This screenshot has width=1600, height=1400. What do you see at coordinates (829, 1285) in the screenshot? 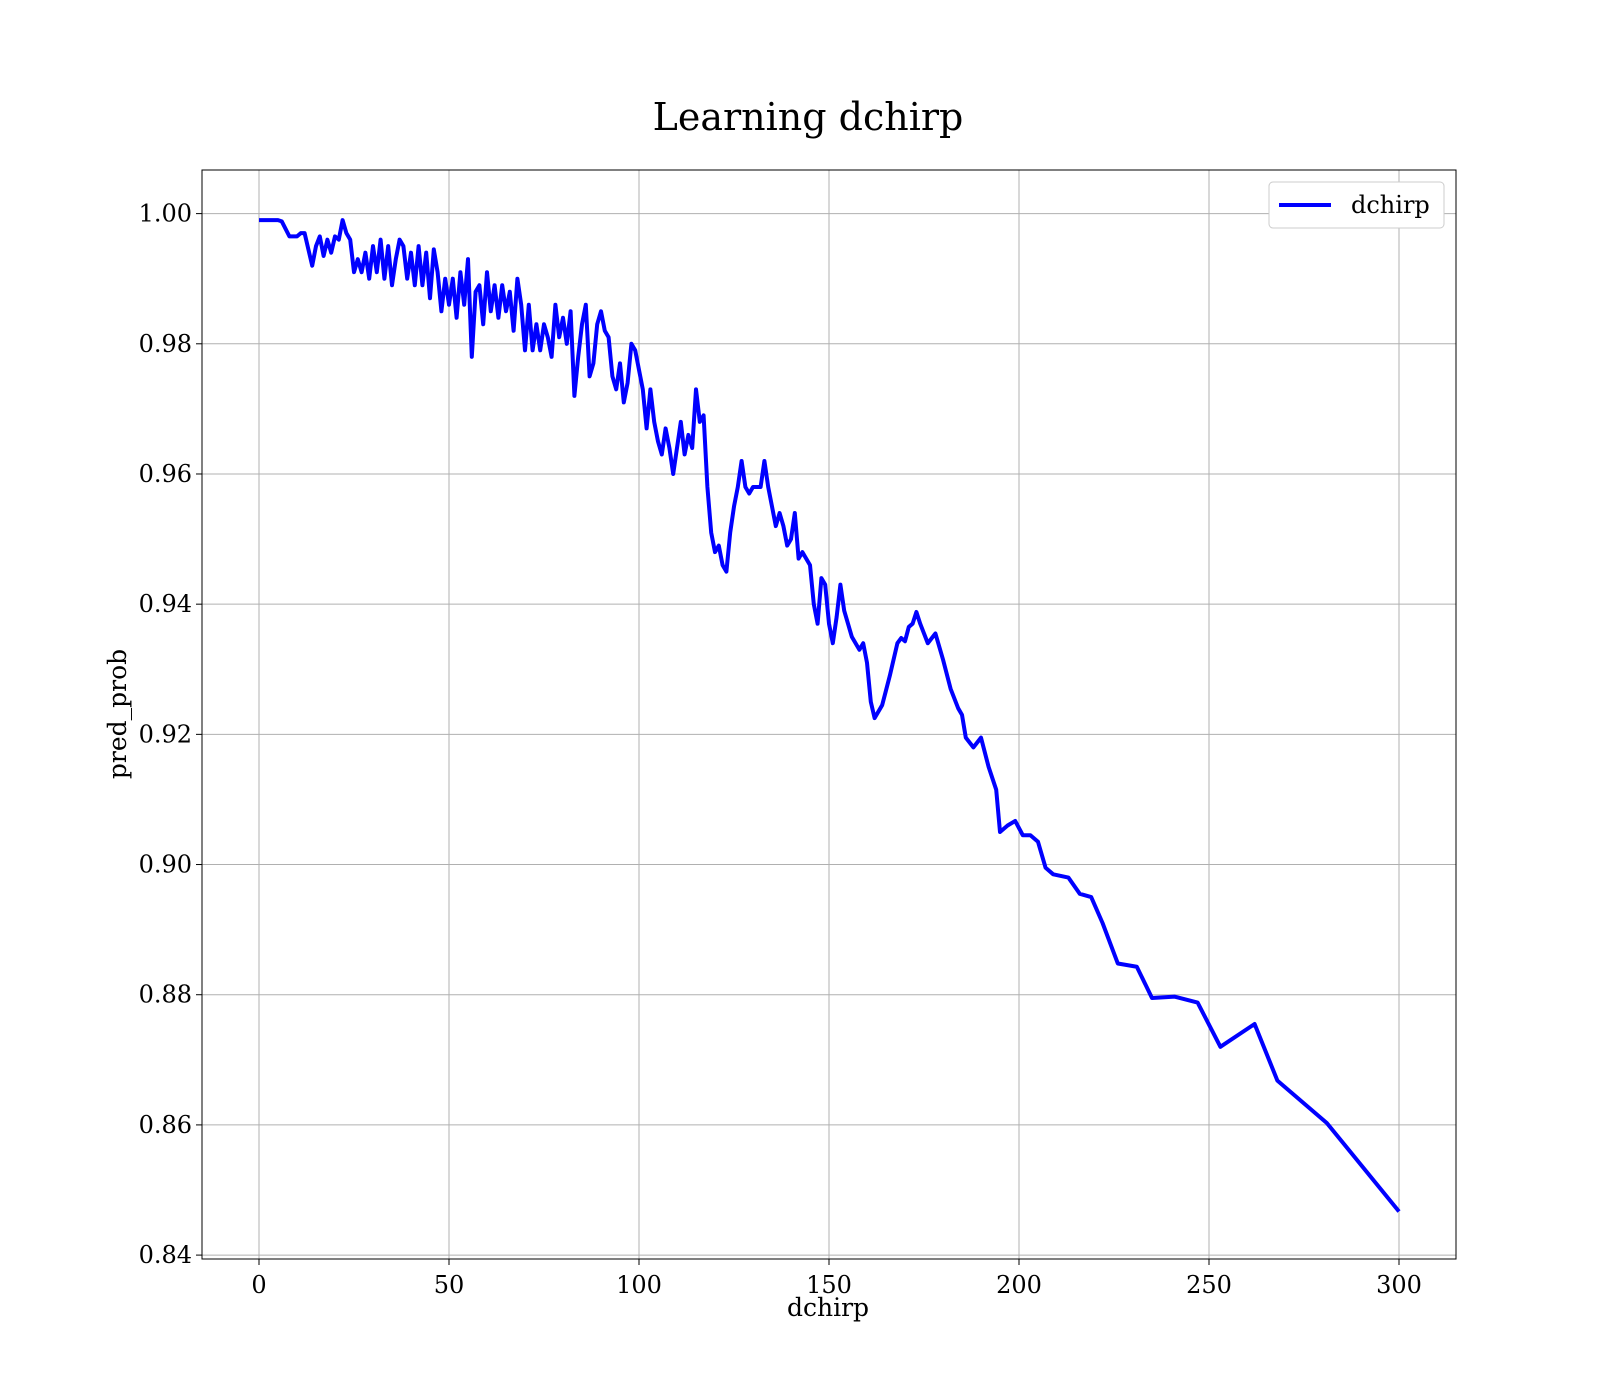
I see `x-tick-label: 150` at bounding box center [829, 1285].